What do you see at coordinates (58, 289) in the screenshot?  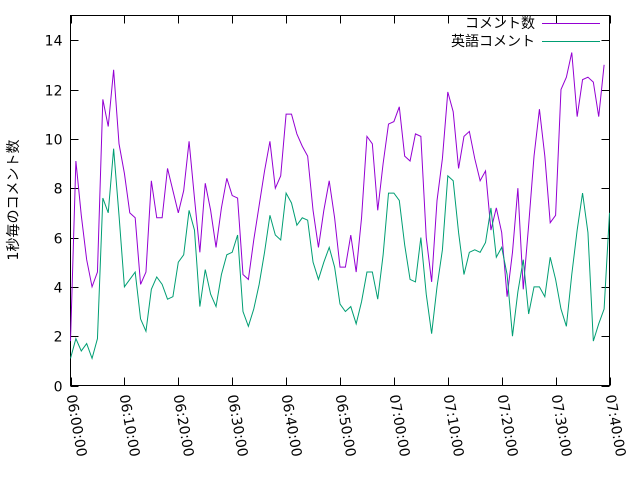 I see `y-tick-label-2: 4` at bounding box center [58, 289].